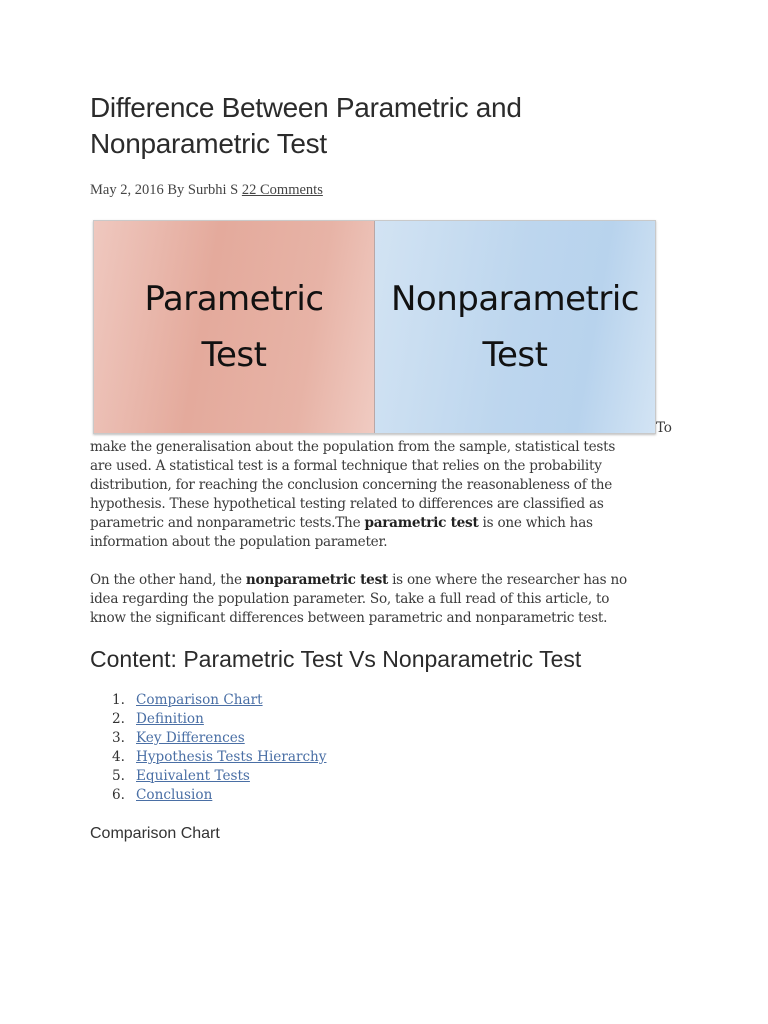 This screenshot has width=768, height=1024. What do you see at coordinates (213, 190) in the screenshot?
I see `author: Surbhi S` at bounding box center [213, 190].